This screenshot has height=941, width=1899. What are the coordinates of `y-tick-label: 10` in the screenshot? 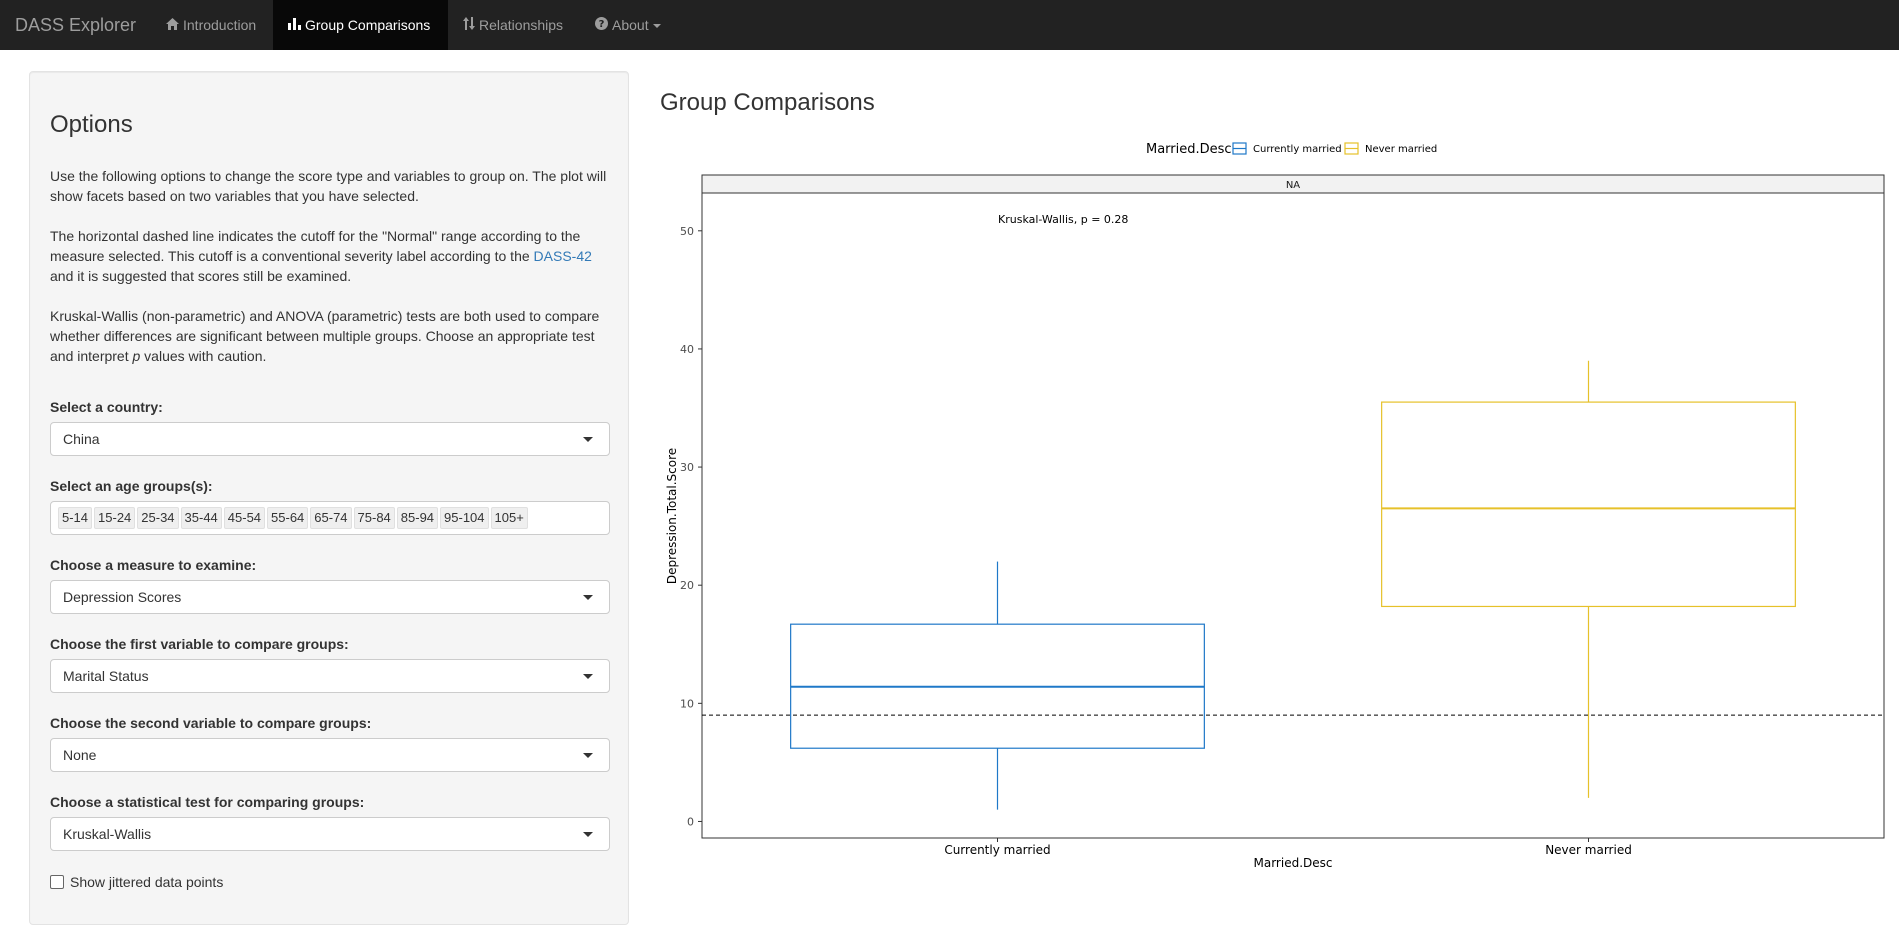 It's located at (687, 703).